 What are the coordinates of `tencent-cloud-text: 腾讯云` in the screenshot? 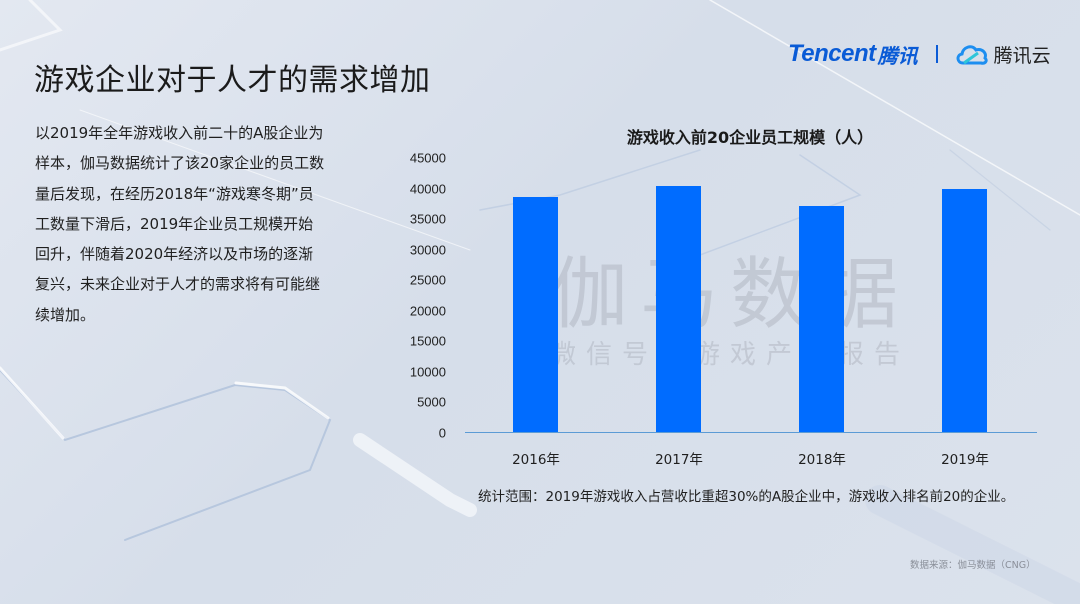 It's located at (1022, 55).